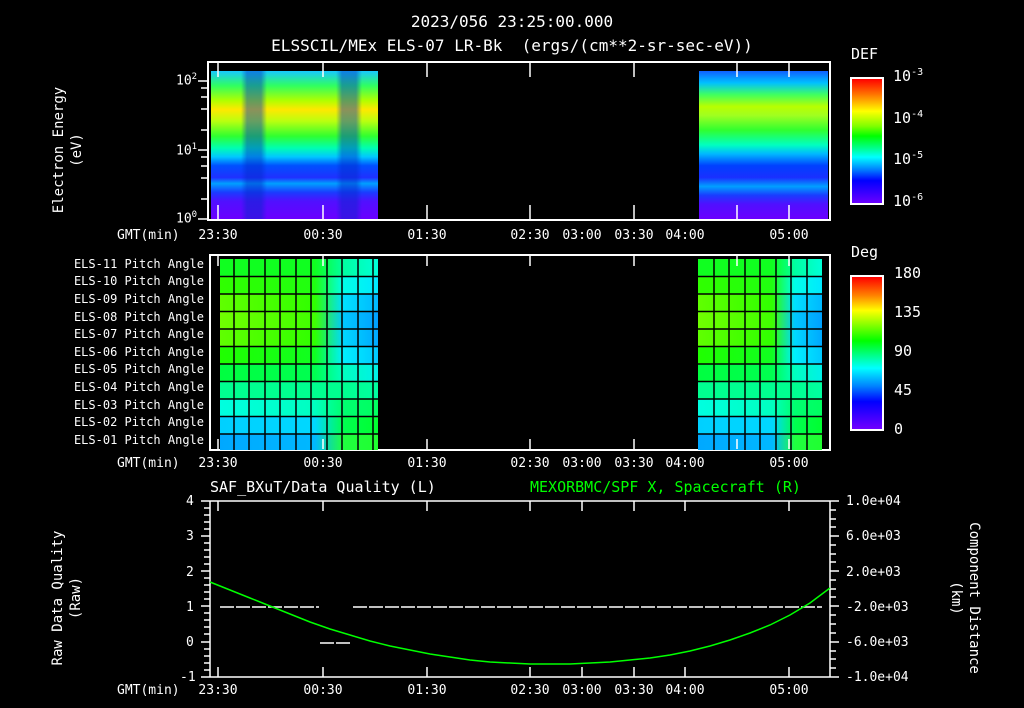 This screenshot has width=1024, height=708. Describe the element at coordinates (427, 235) in the screenshot. I see `energy-xtick: 01:30` at that location.